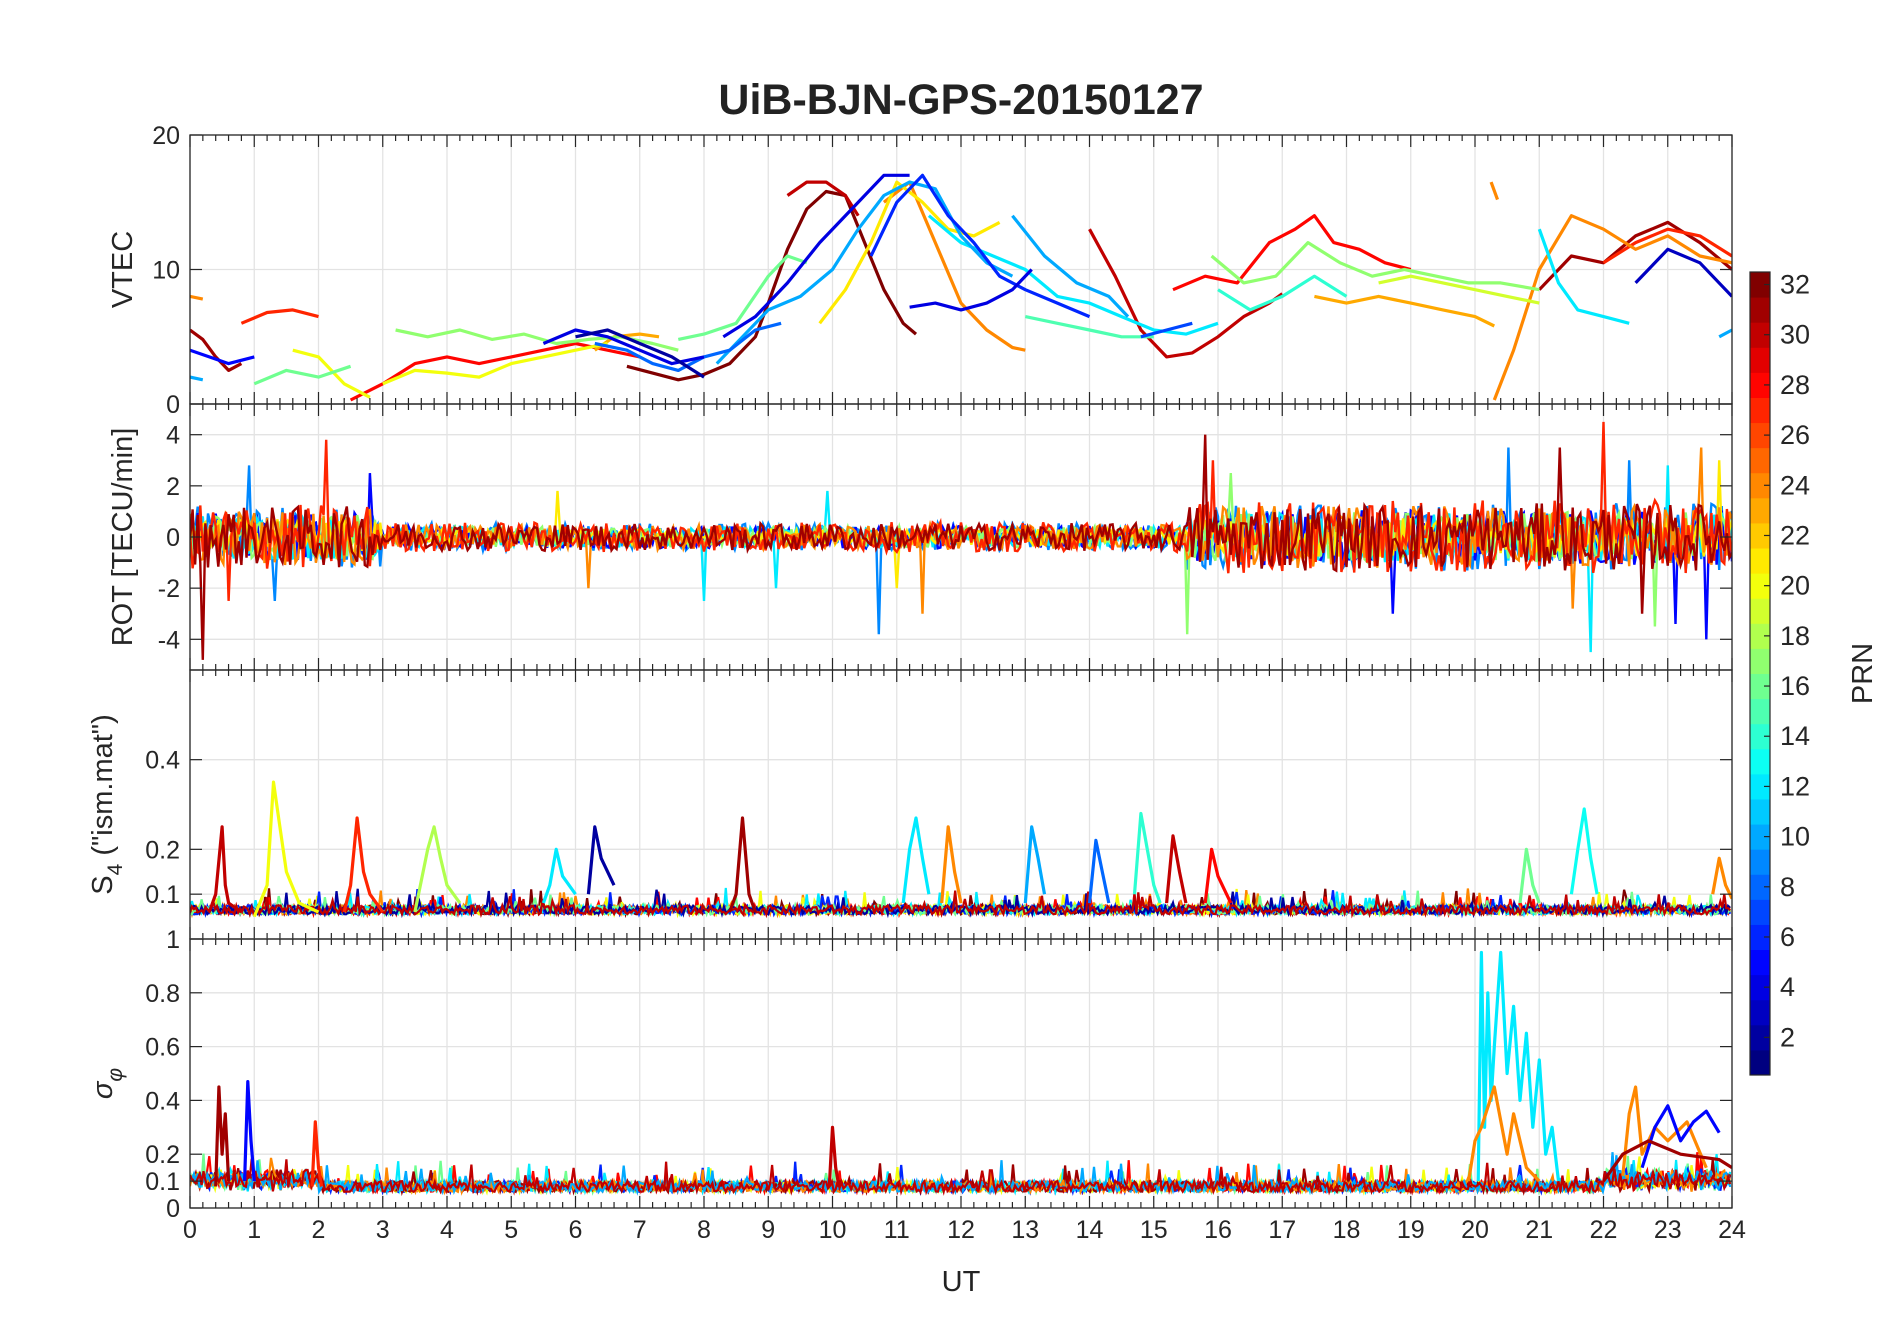 This screenshot has height=1330, width=1902. I want to click on colorbar-tick-label: 12, so click(1795, 786).